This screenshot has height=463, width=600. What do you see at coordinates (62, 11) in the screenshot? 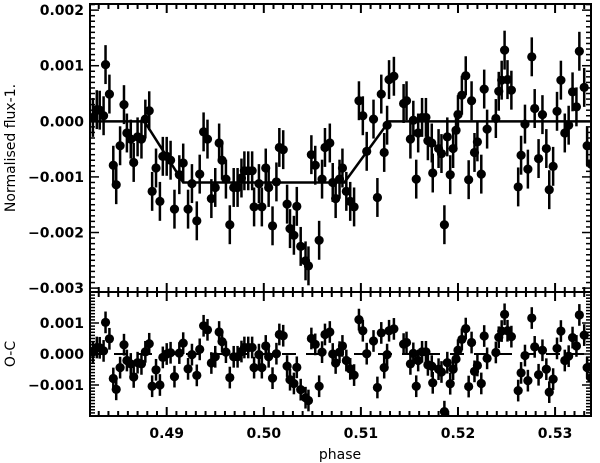
I see `y-tick-label: 0.002` at bounding box center [62, 11].